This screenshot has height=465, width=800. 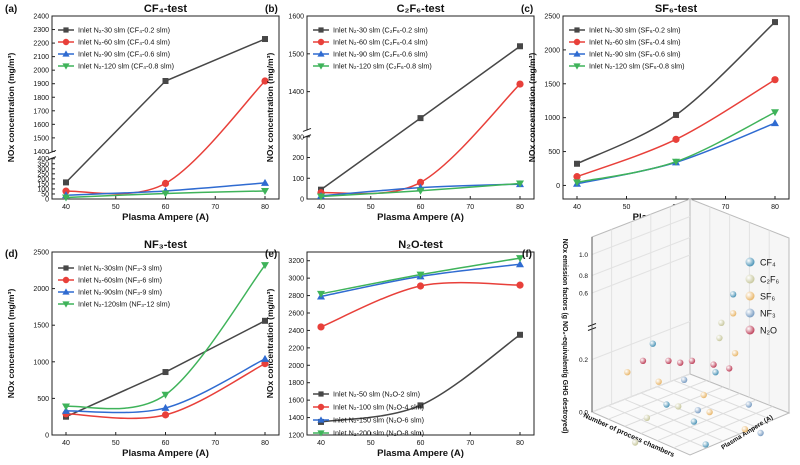 I want to click on axis-break-mark, so click(x=307, y=129).